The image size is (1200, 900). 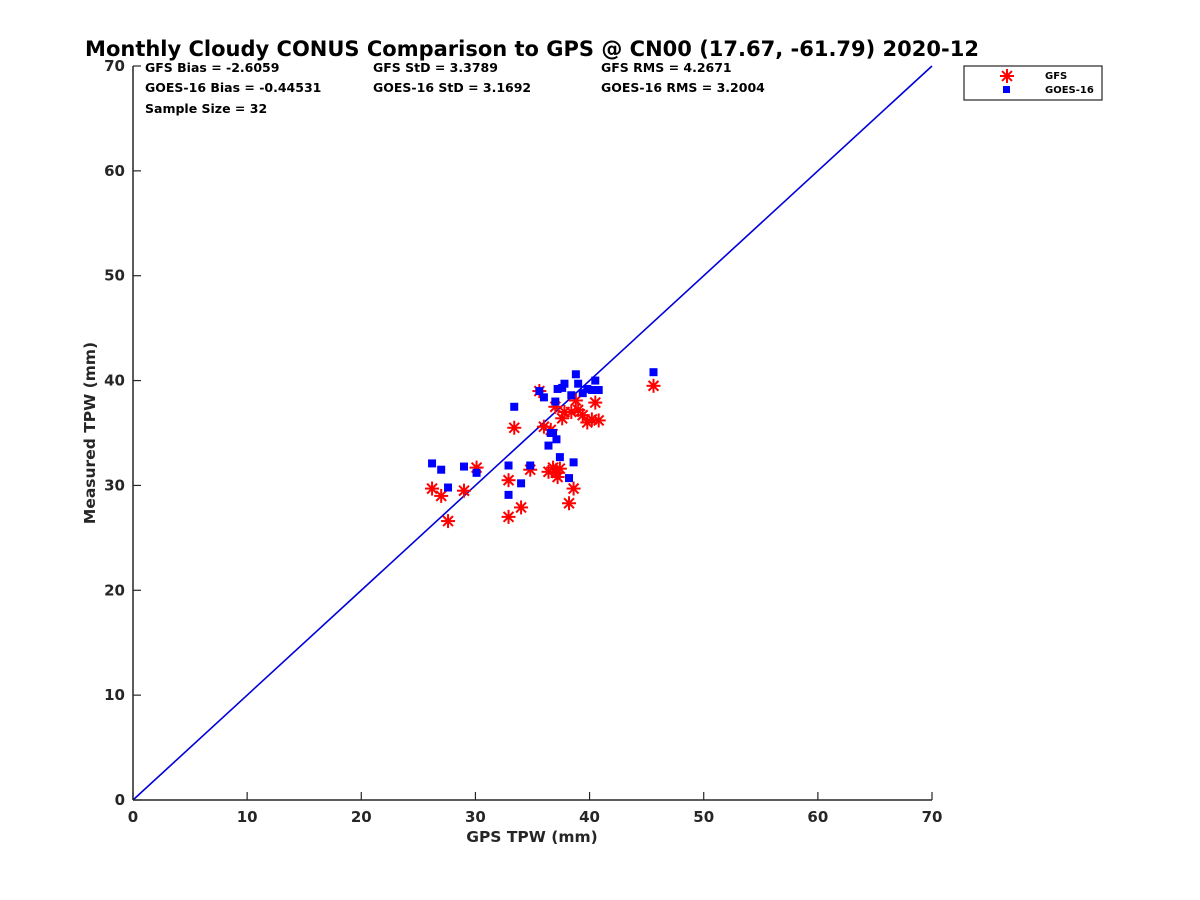 What do you see at coordinates (206, 108) in the screenshot?
I see `stat-sample-size: Sample Size = 32` at bounding box center [206, 108].